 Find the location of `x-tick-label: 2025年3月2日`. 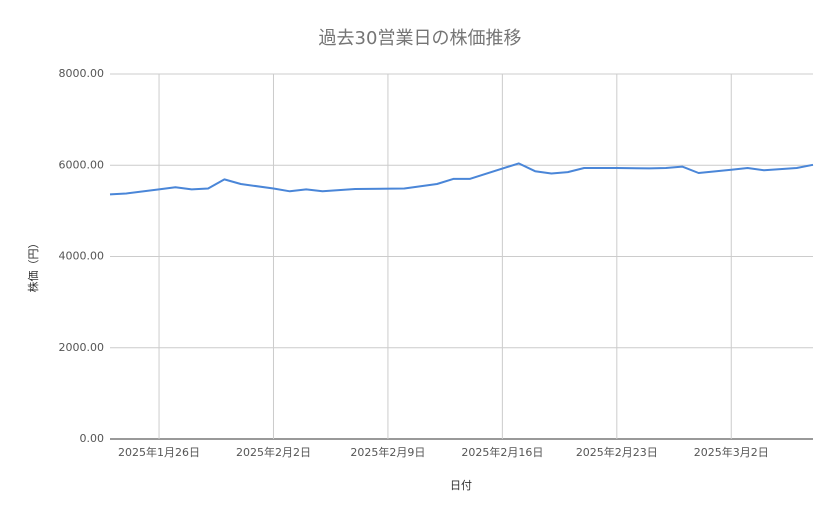

x-tick-label: 2025年3月2日 is located at coordinates (731, 452).